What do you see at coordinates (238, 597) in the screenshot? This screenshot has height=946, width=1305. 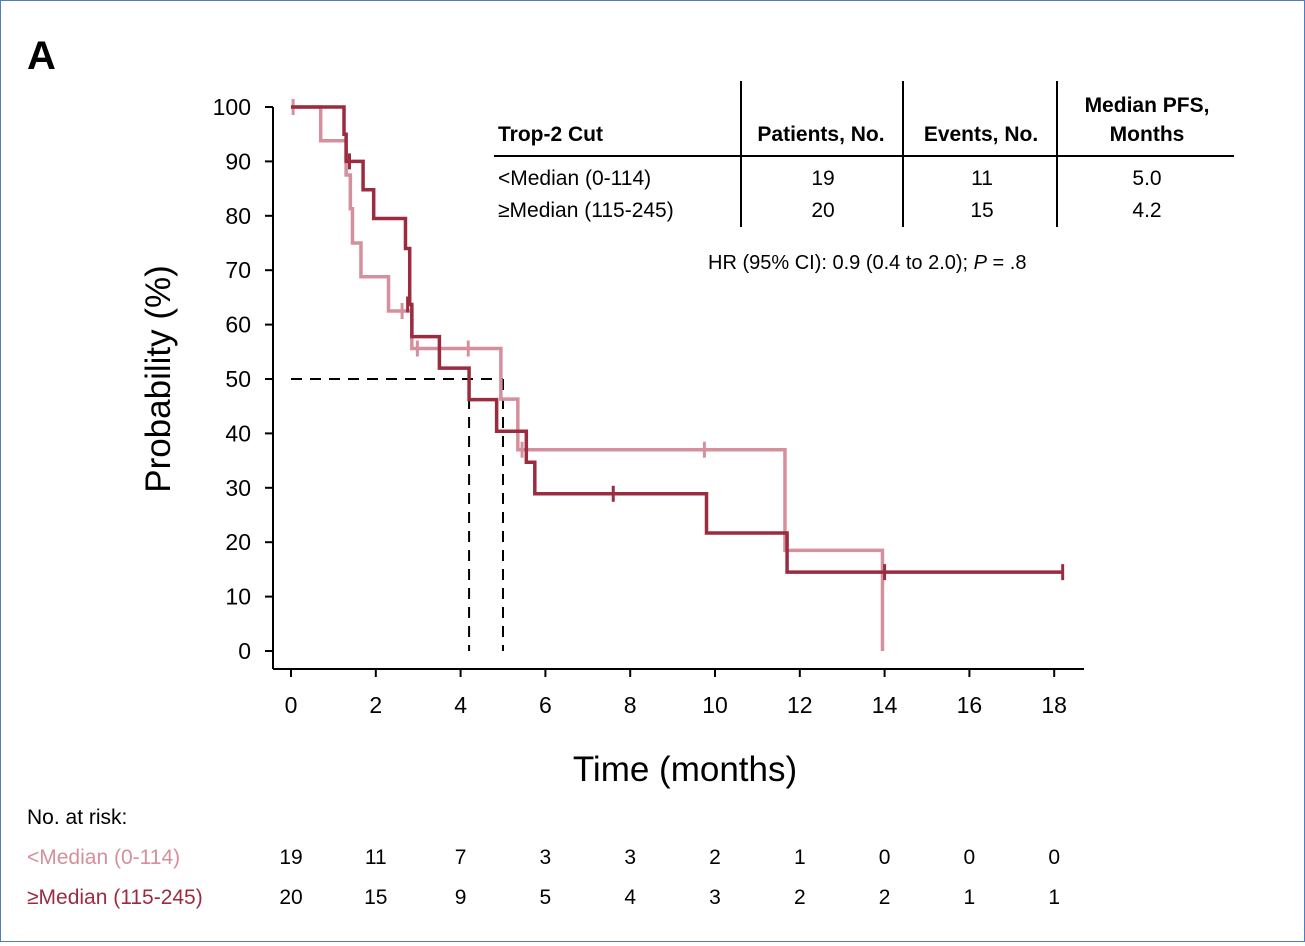 I see `y-tick-label: 10` at bounding box center [238, 597].